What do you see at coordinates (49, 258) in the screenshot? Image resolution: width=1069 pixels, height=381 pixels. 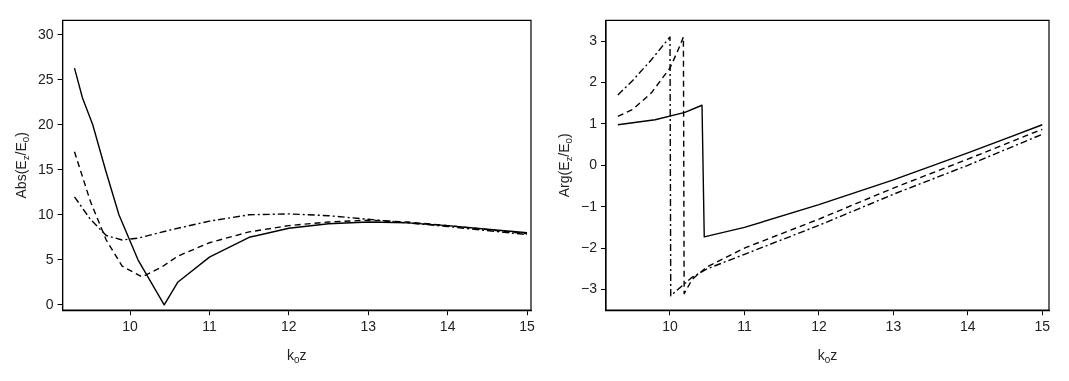 I see `y-tick-label: 5` at bounding box center [49, 258].